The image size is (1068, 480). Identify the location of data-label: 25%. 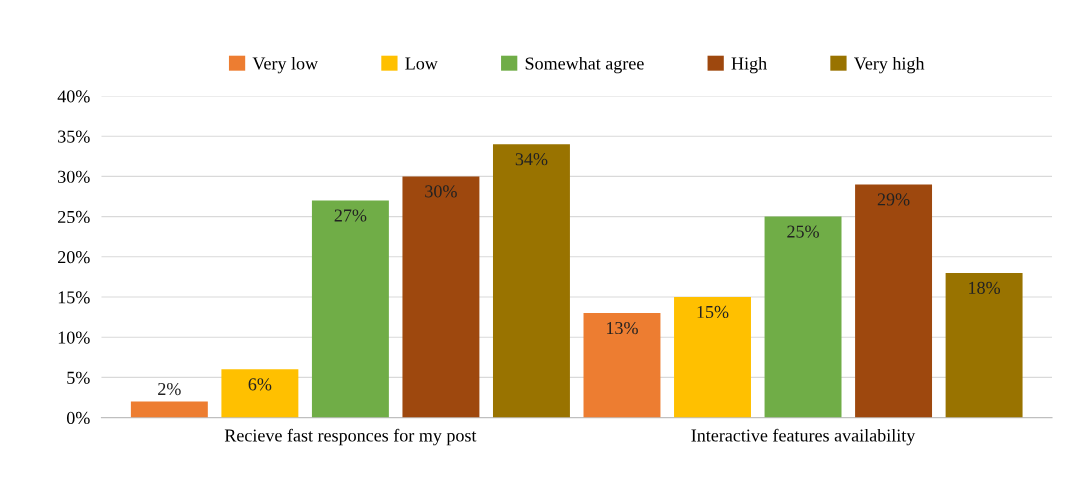
(803, 231).